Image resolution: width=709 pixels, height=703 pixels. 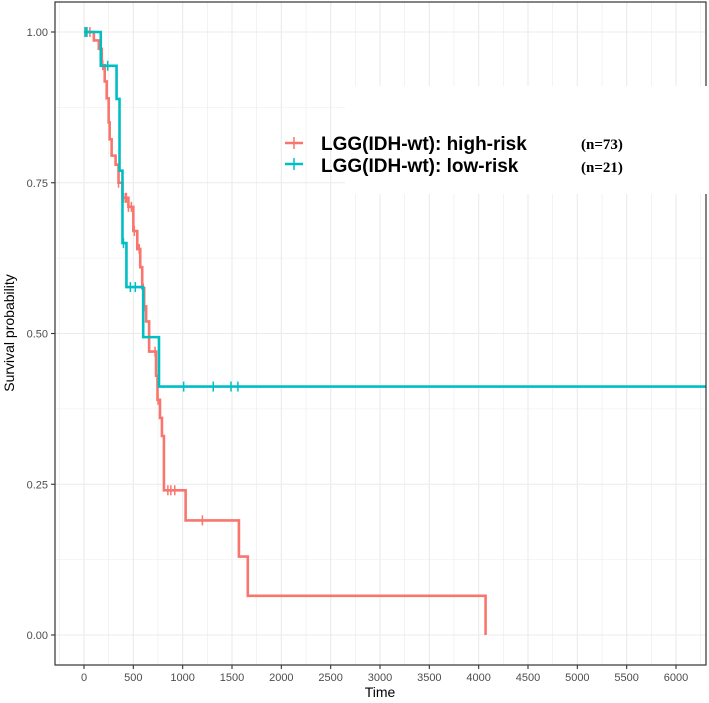 I want to click on x-tick-label: 3000, so click(x=380, y=678).